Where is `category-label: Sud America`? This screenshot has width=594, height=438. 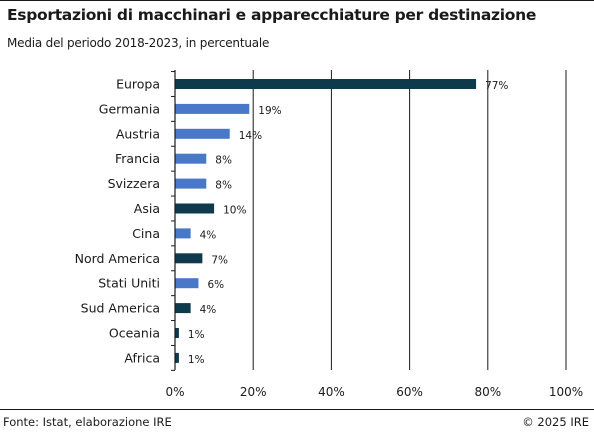
category-label: Sud America is located at coordinates (120, 308).